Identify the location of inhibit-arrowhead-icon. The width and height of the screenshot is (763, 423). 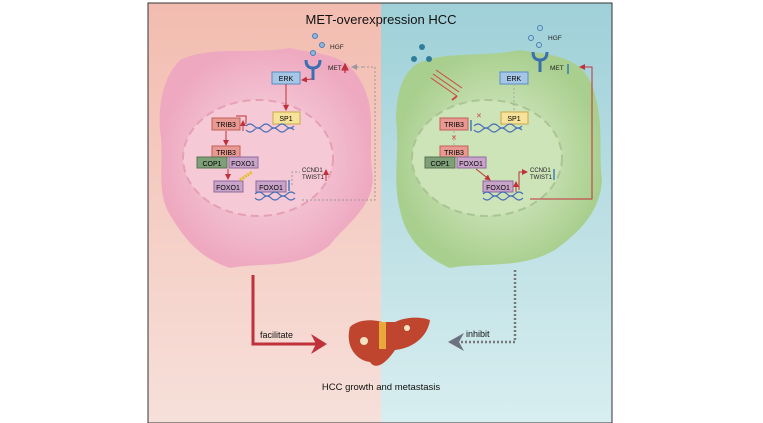
(456, 342).